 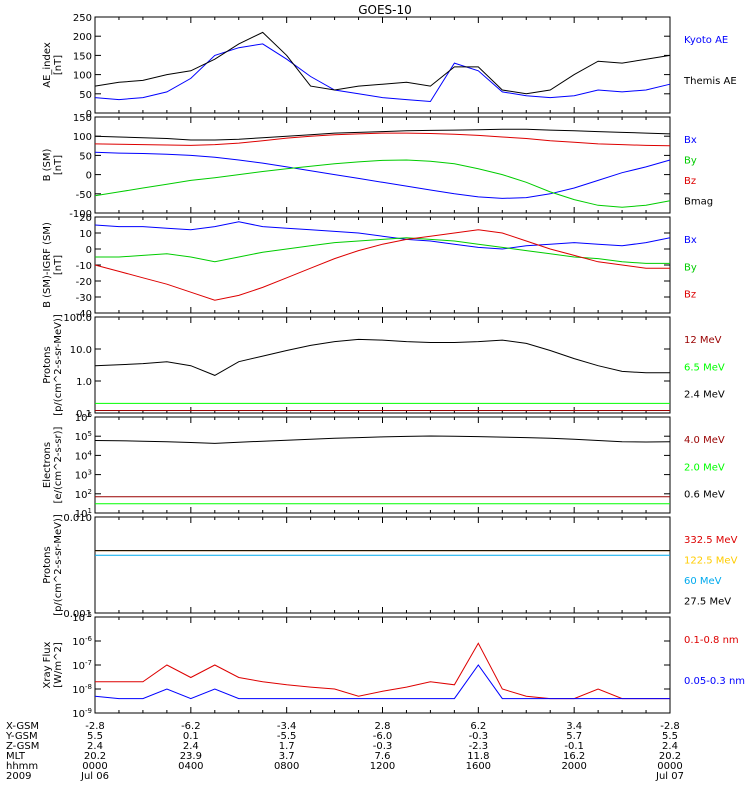 What do you see at coordinates (382, 357) in the screenshot?
I see `series-line-2-4-mev` at bounding box center [382, 357].